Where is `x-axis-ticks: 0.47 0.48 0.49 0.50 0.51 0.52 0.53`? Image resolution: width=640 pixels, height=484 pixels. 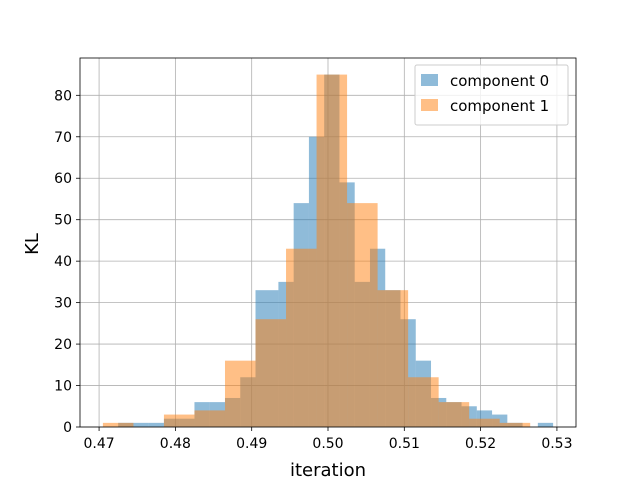 x-axis-ticks: 0.47 0.48 0.49 0.50 0.51 0.52 0.53 is located at coordinates (328, 439).